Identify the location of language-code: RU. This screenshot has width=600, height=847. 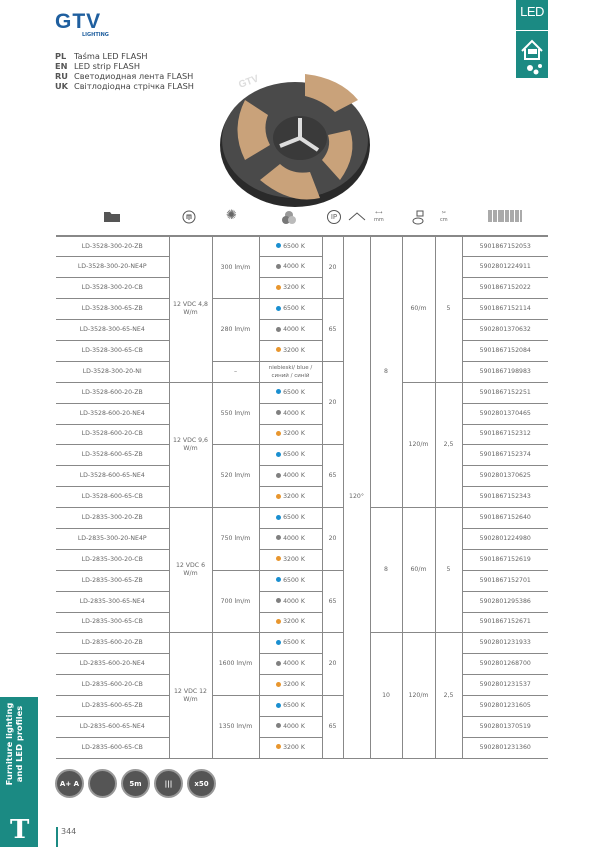
(61, 76).